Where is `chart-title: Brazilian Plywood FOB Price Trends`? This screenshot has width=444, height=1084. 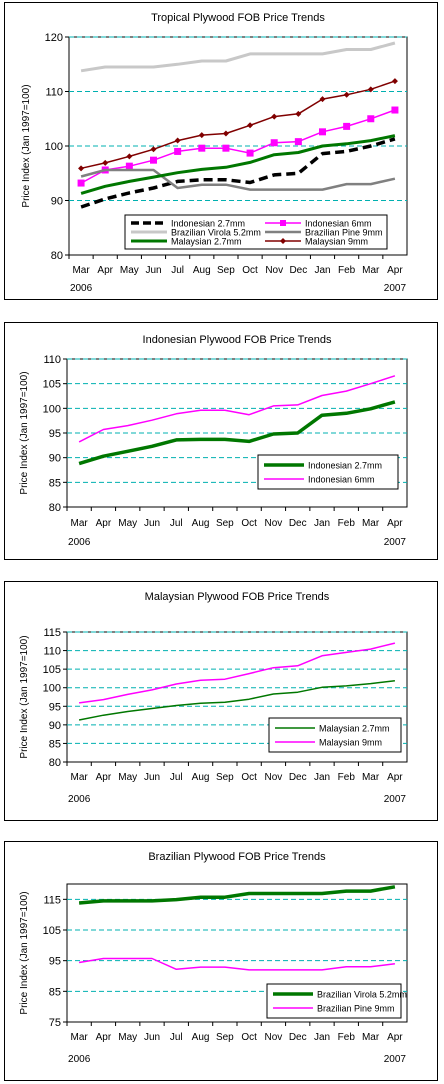 chart-title: Brazilian Plywood FOB Price Trends is located at coordinates (237, 857).